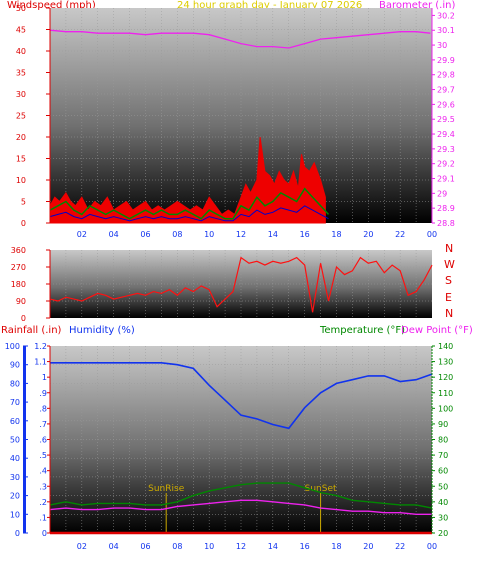 The image size is (477, 562). Describe the element at coordinates (15, 514) in the screenshot. I see `humidity-tick-label: 10` at that location.